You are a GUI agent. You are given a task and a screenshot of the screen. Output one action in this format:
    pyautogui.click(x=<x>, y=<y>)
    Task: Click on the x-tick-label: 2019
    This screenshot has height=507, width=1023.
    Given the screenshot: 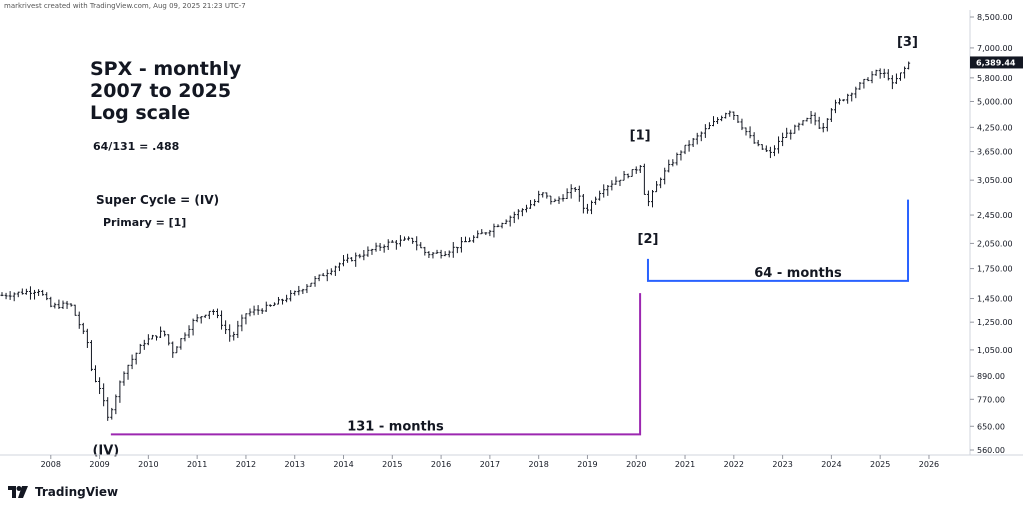 What is the action you would take?
    pyautogui.click(x=587, y=464)
    